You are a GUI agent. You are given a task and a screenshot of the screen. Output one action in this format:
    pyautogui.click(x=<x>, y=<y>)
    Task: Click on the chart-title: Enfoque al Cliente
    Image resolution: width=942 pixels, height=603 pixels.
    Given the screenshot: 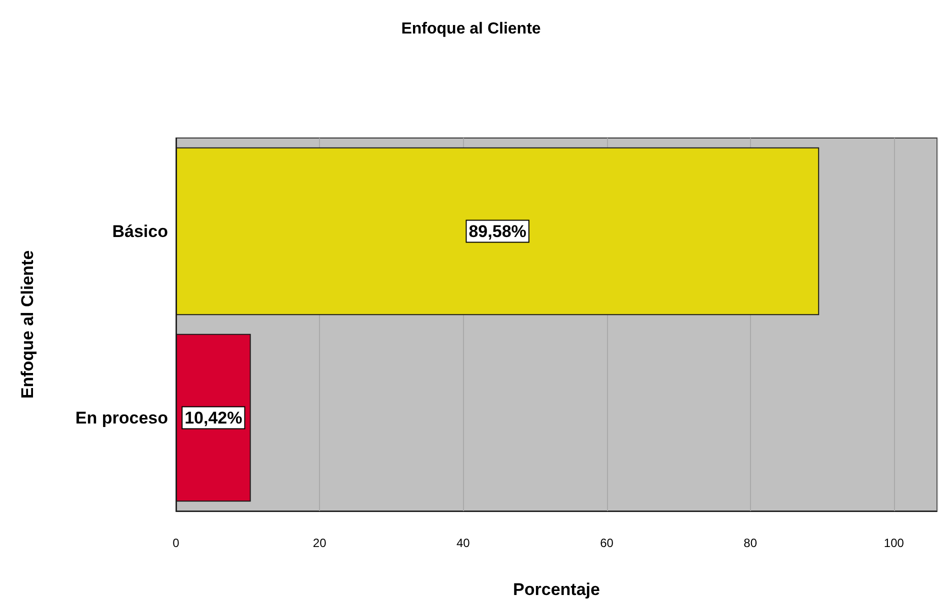 What is the action you would take?
    pyautogui.click(x=471, y=29)
    